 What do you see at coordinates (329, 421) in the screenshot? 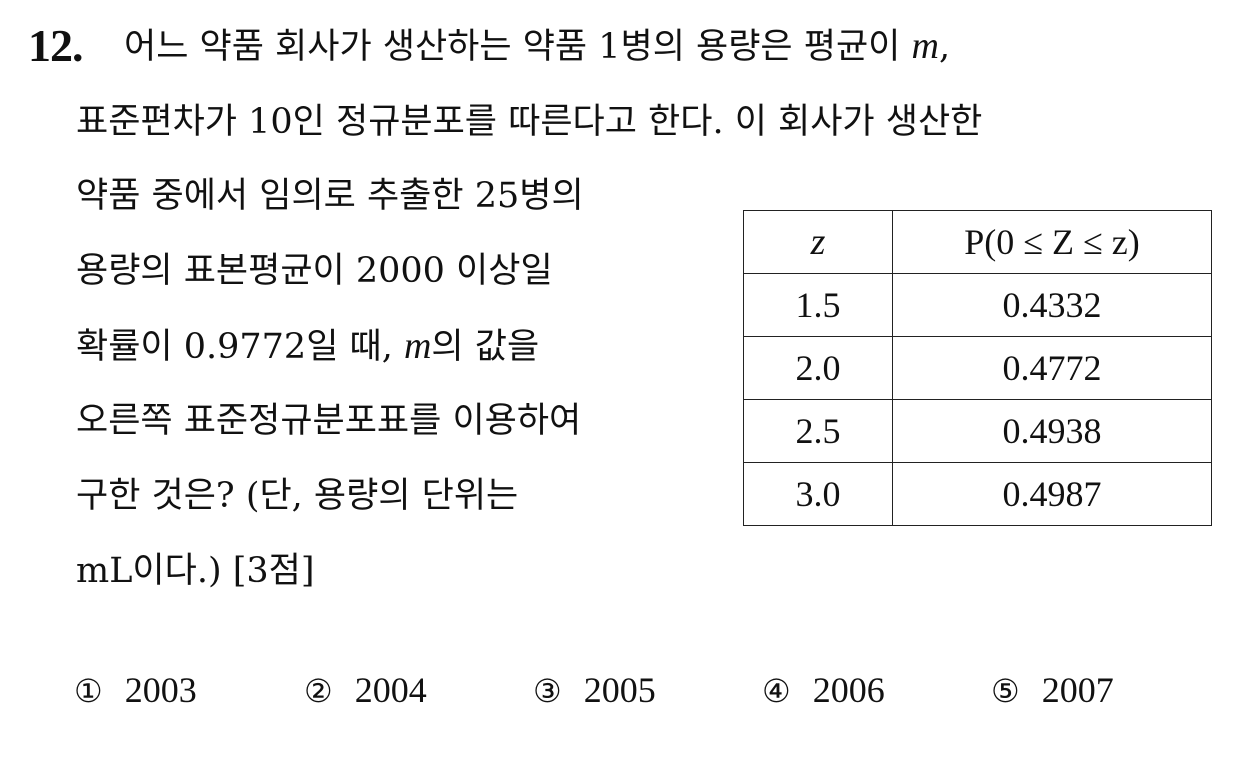
I see `question-text-line-6: 오른쪽 표준정규분포표를 이용하여` at bounding box center [329, 421].